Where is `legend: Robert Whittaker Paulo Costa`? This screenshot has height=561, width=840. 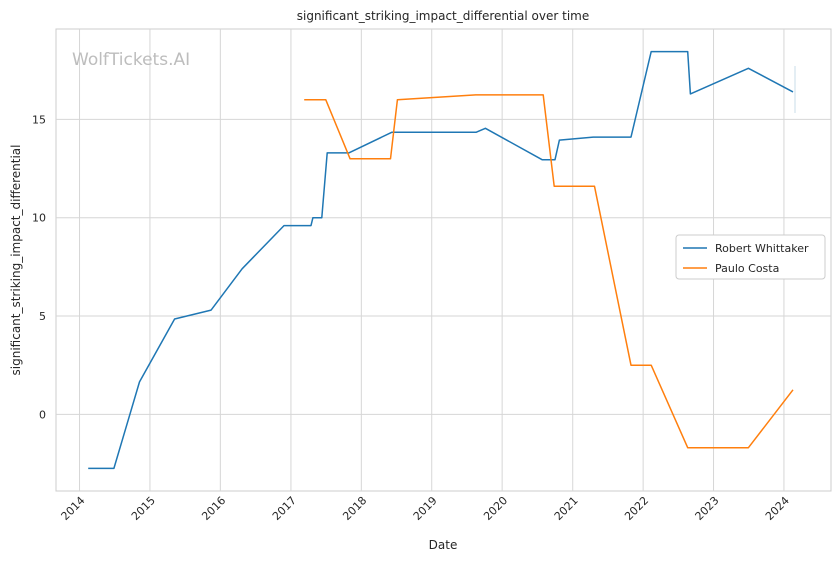
legend: Robert Whittaker Paulo Costa is located at coordinates (750, 257).